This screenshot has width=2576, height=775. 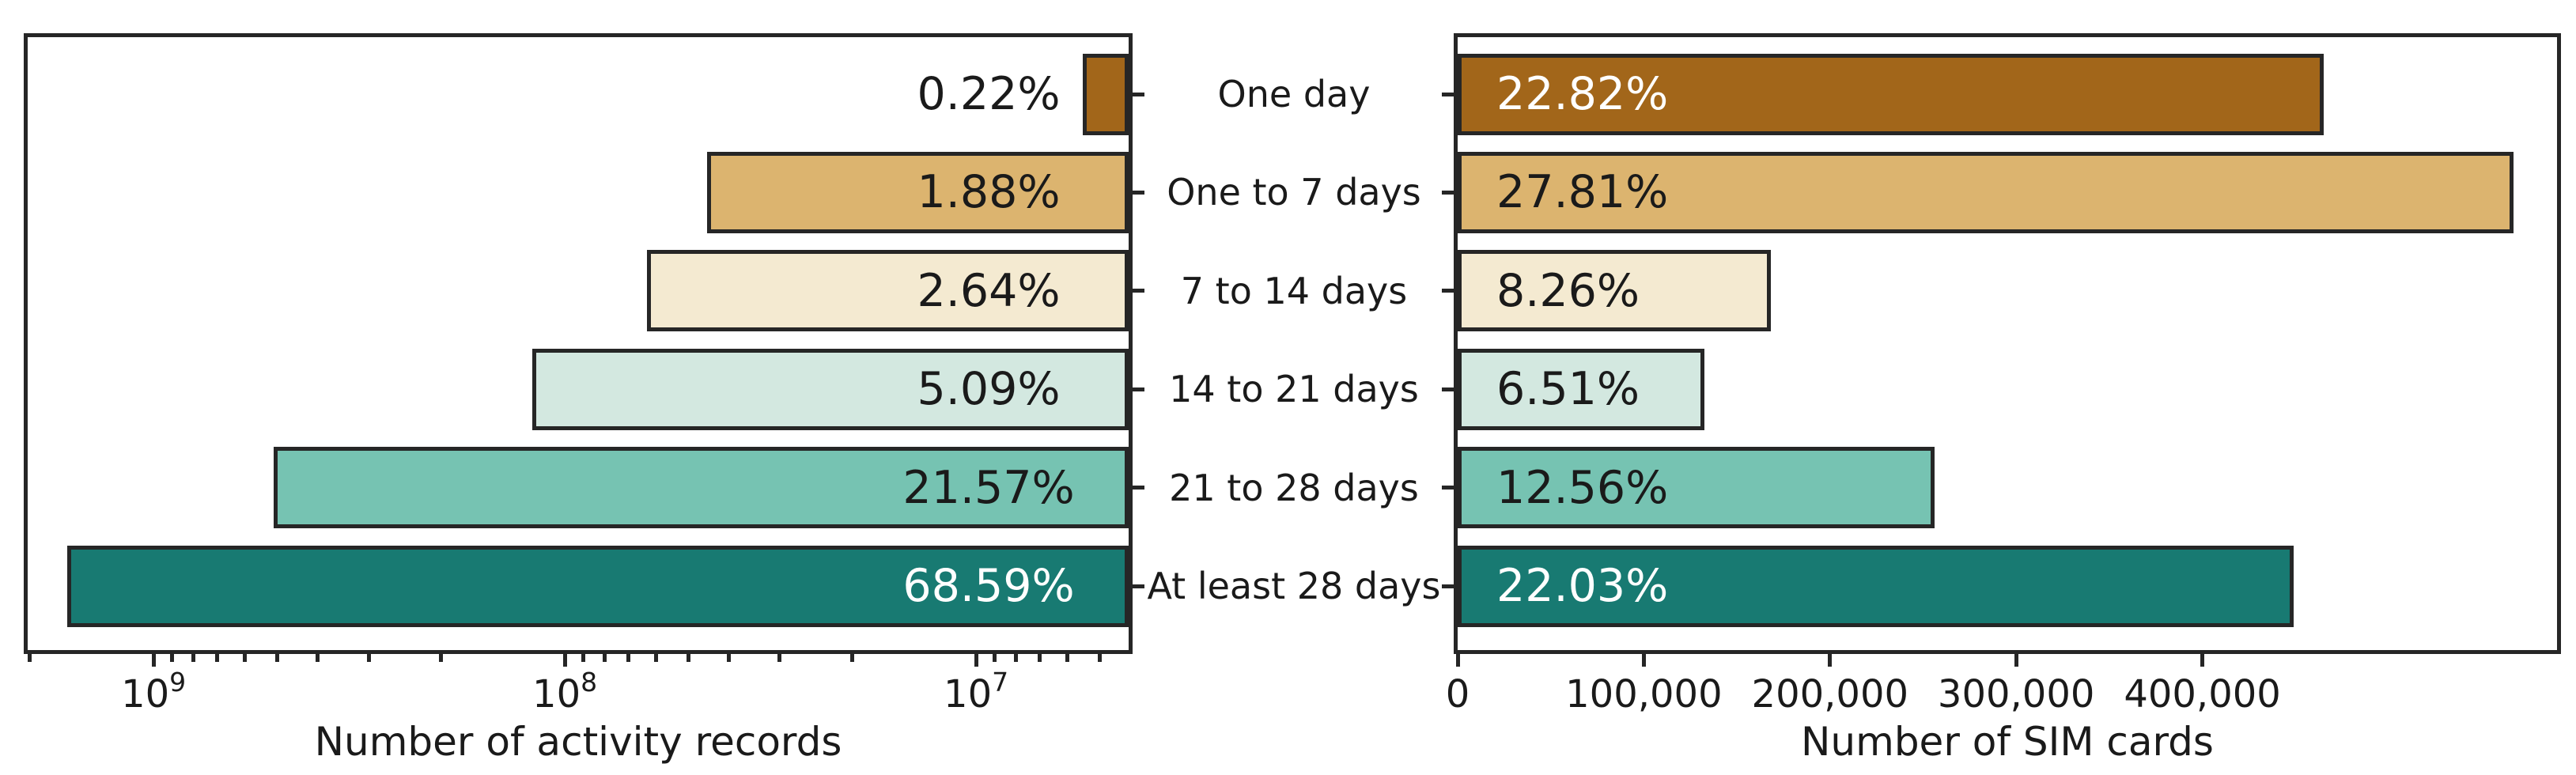 I want to click on category-label-0: One day, so click(x=1294, y=94).